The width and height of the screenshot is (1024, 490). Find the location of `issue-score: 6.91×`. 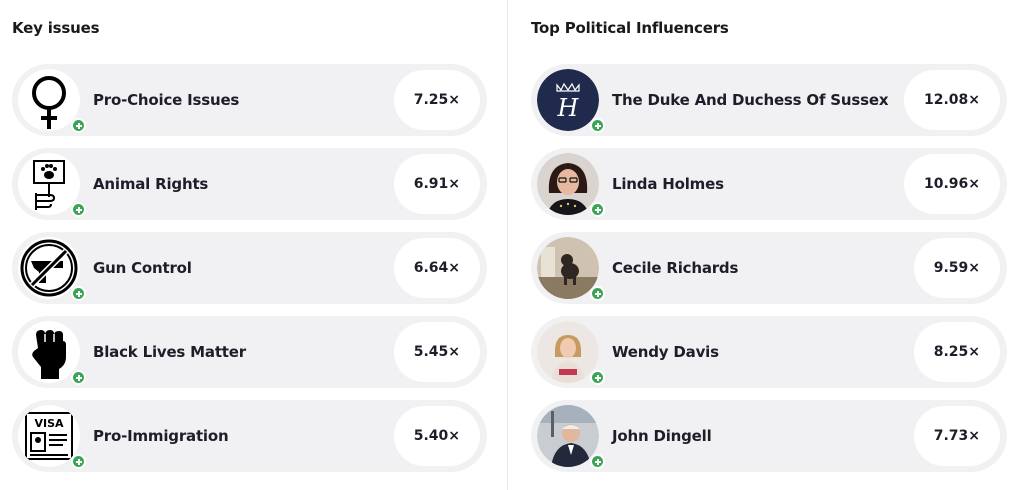

issue-score: 6.91× is located at coordinates (436, 184).